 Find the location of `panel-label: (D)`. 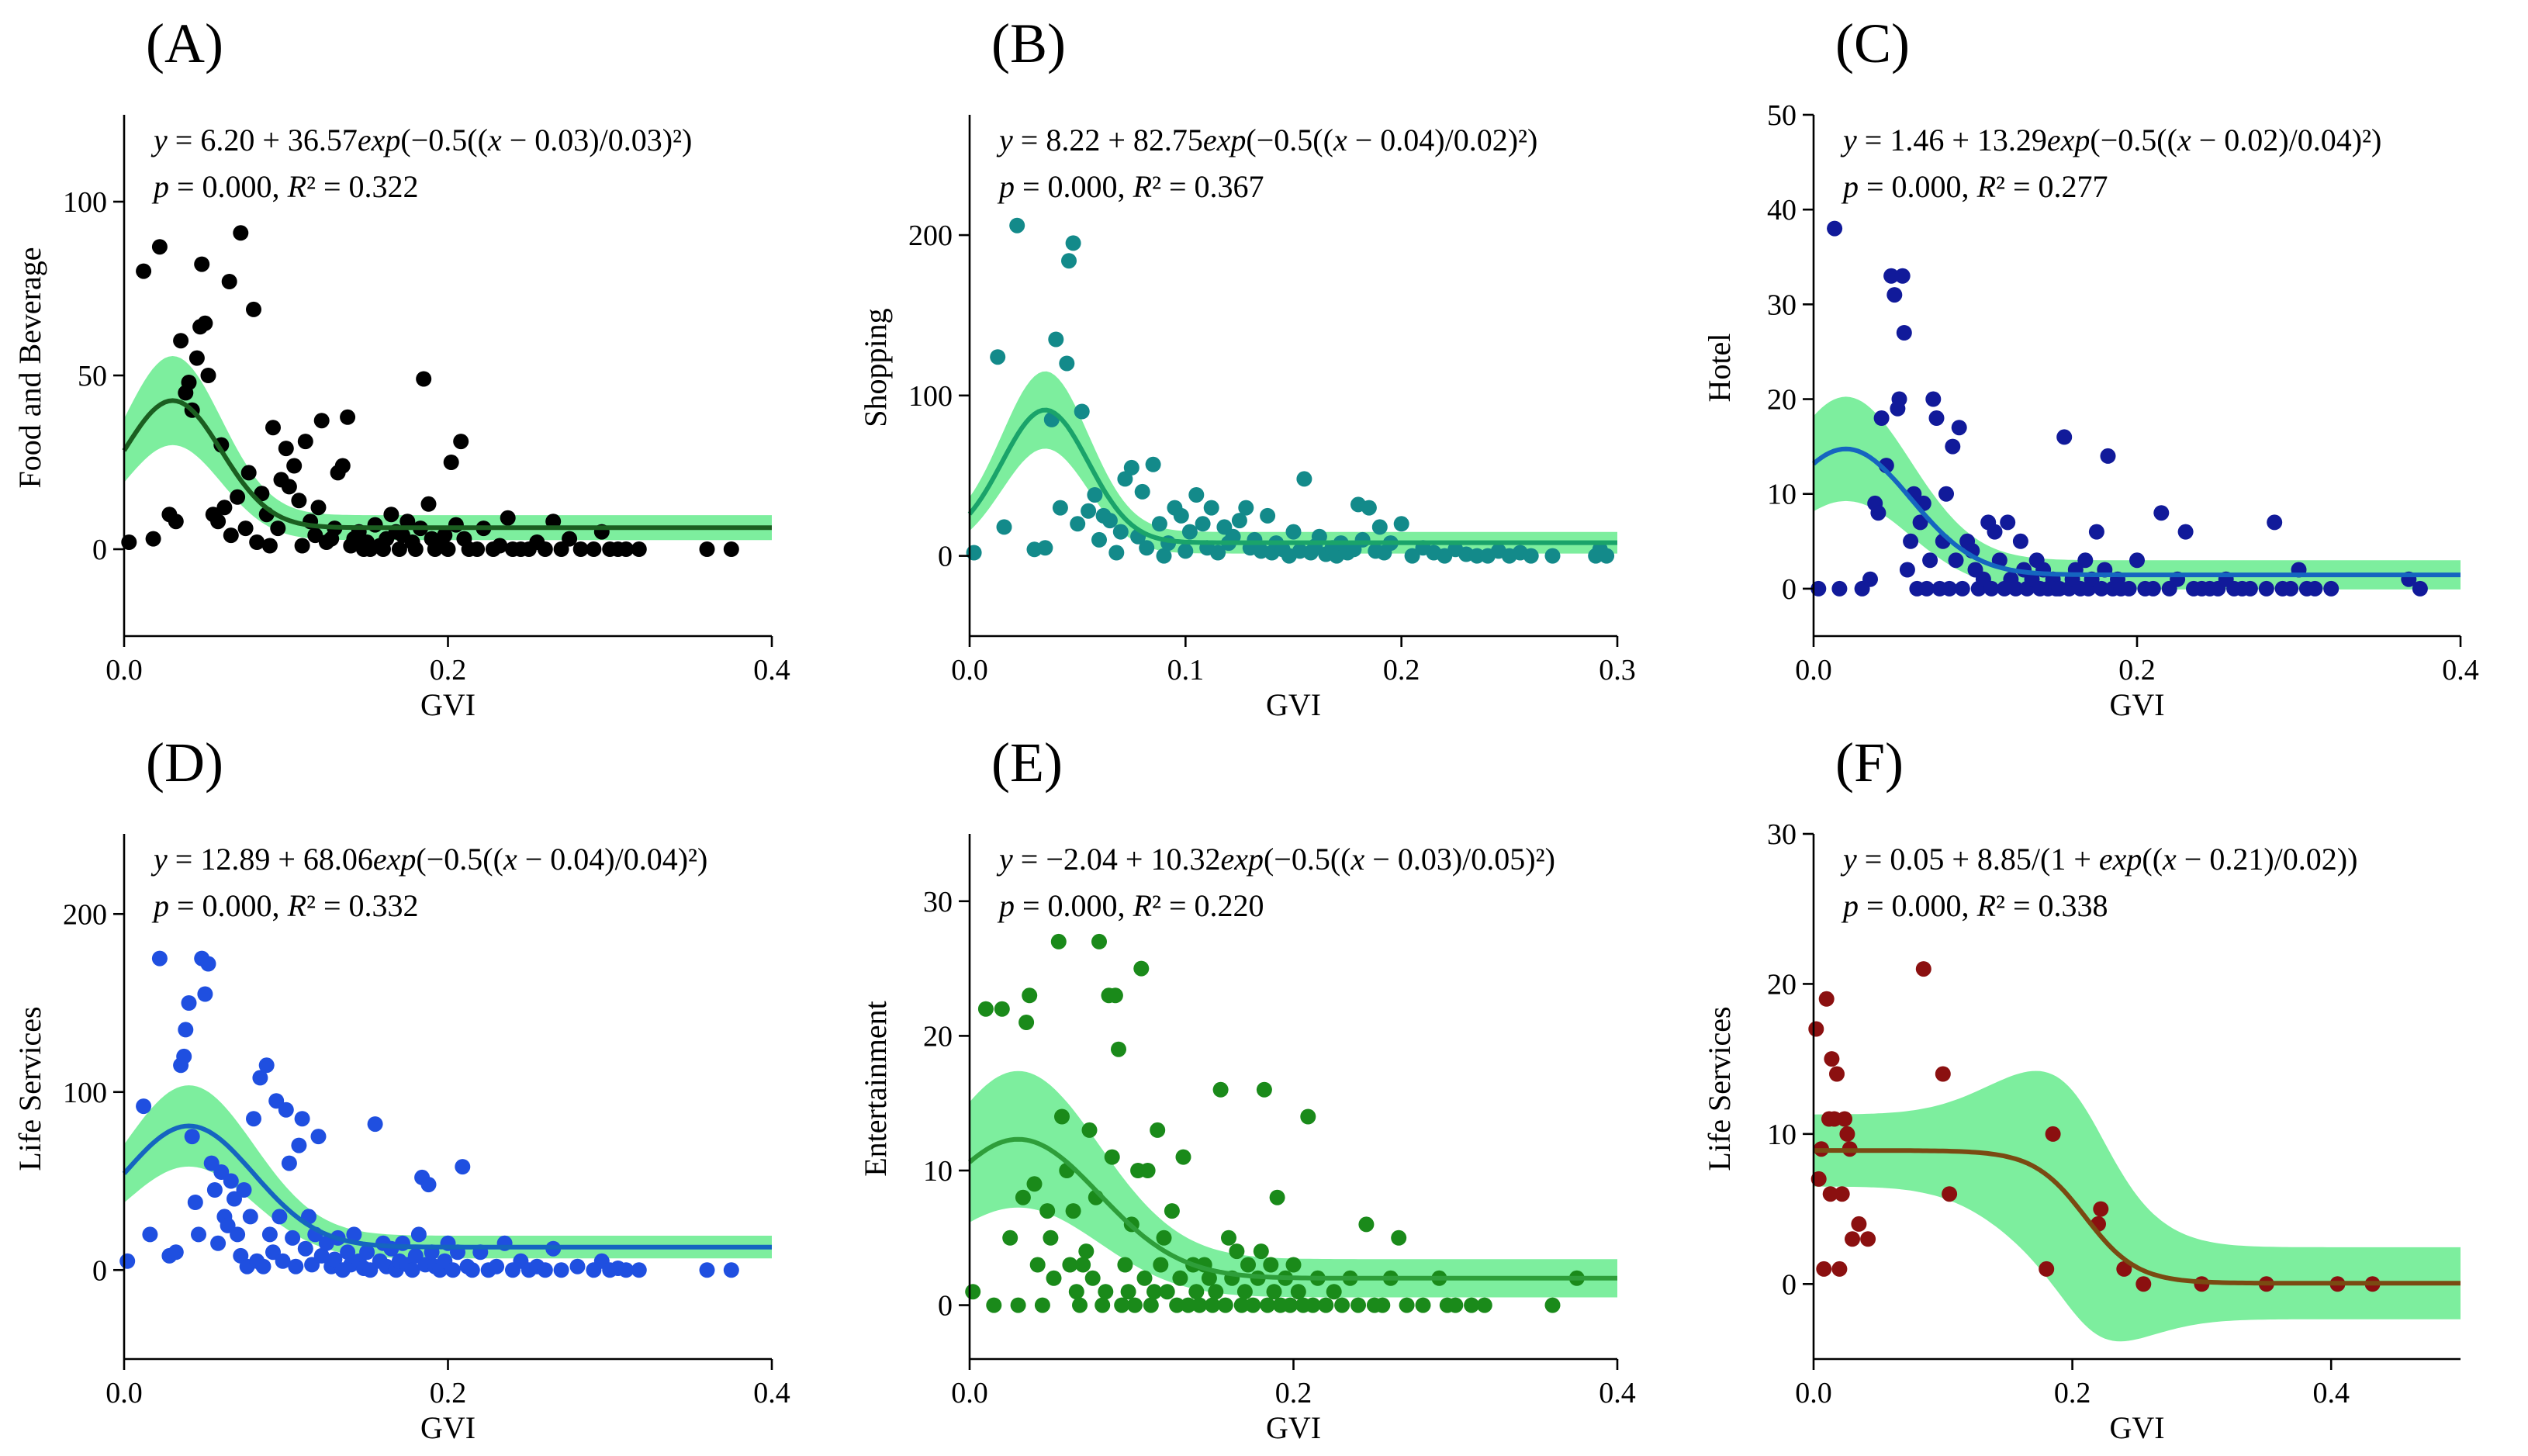

panel-label: (D) is located at coordinates (184, 762).